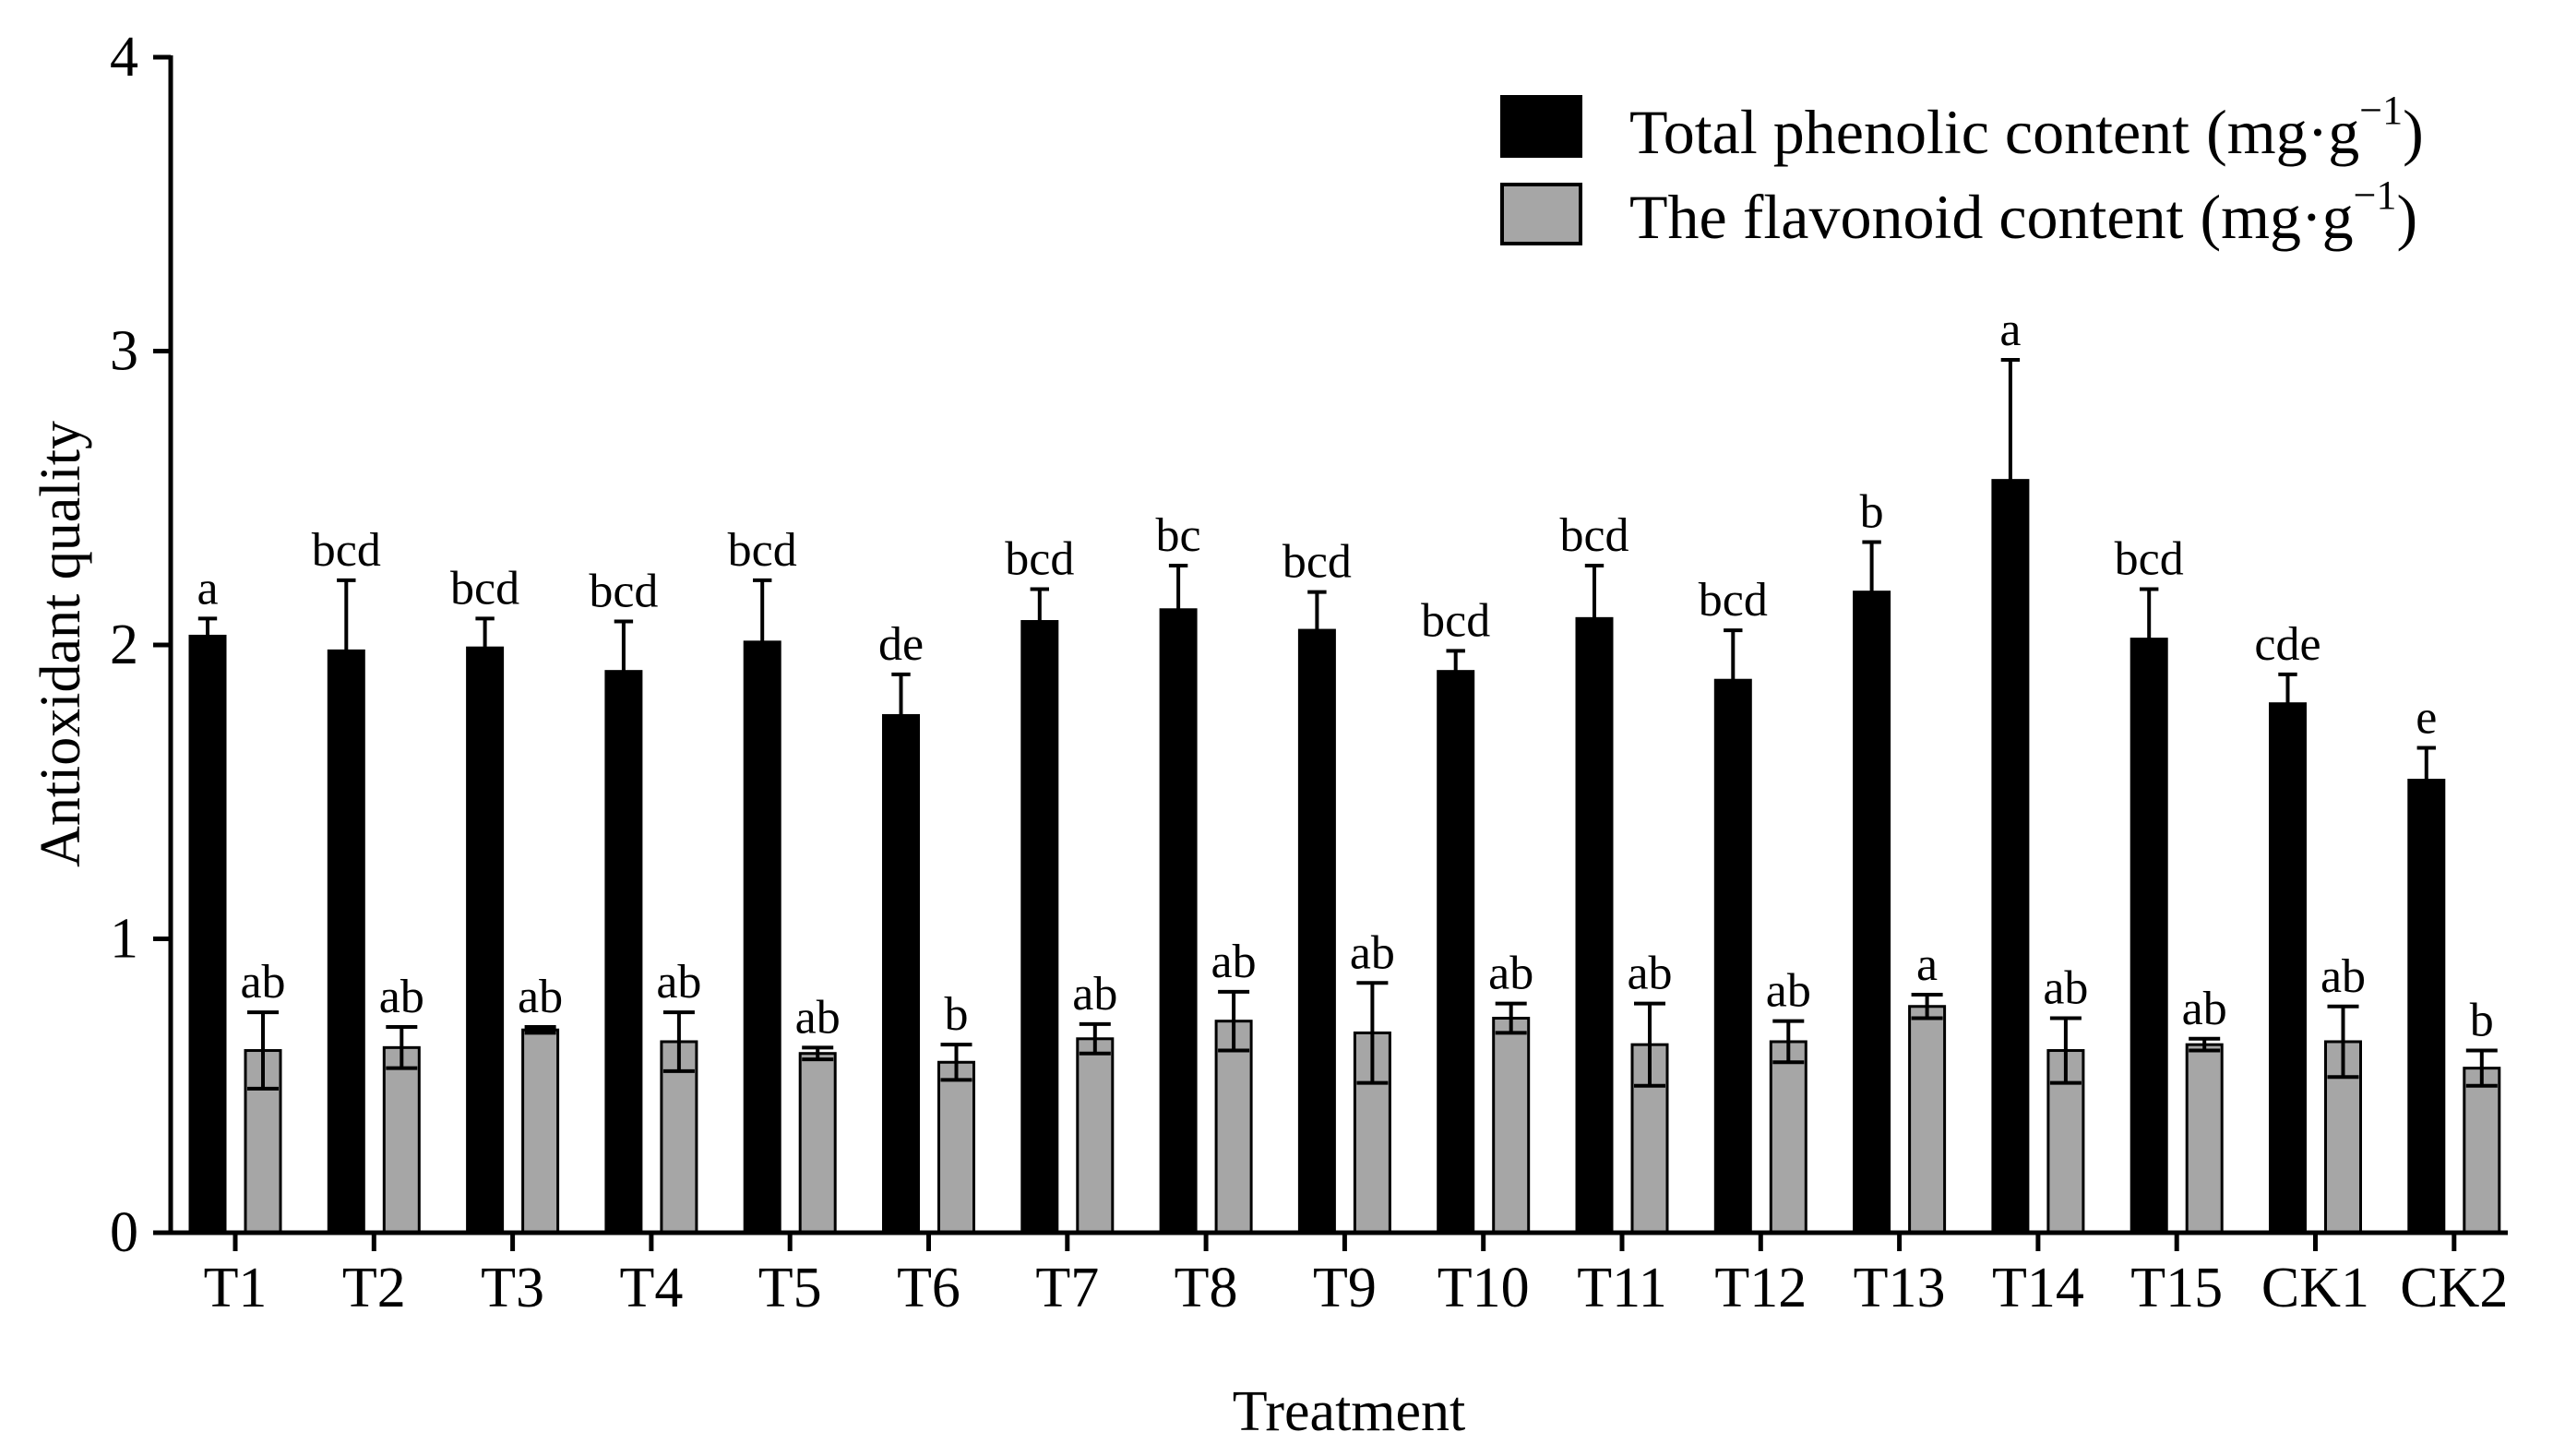 This screenshot has width=2553, height=1456. I want to click on x-tick-label: T9, so click(1345, 1288).